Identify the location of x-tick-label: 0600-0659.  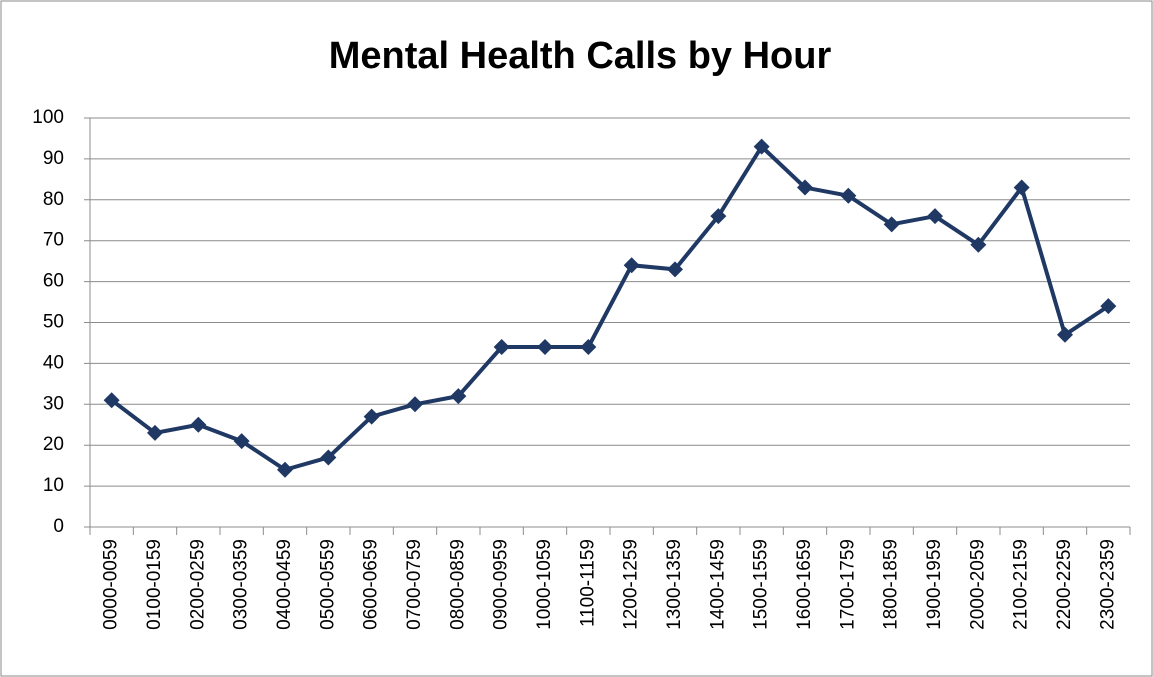
(371, 584).